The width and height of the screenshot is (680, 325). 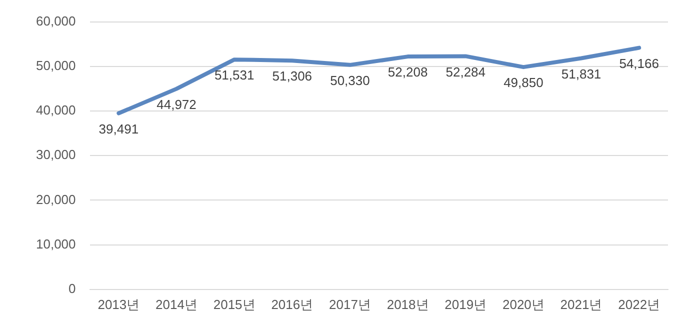 I want to click on x-tick-label: 2021년, so click(x=581, y=304).